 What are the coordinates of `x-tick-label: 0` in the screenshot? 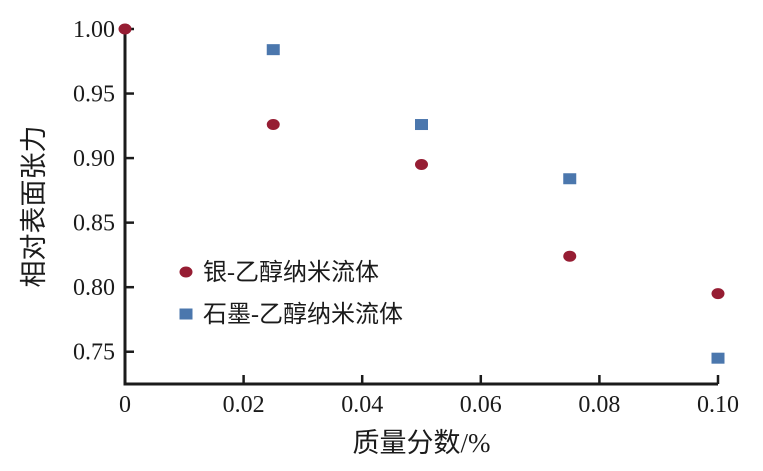 It's located at (125, 405).